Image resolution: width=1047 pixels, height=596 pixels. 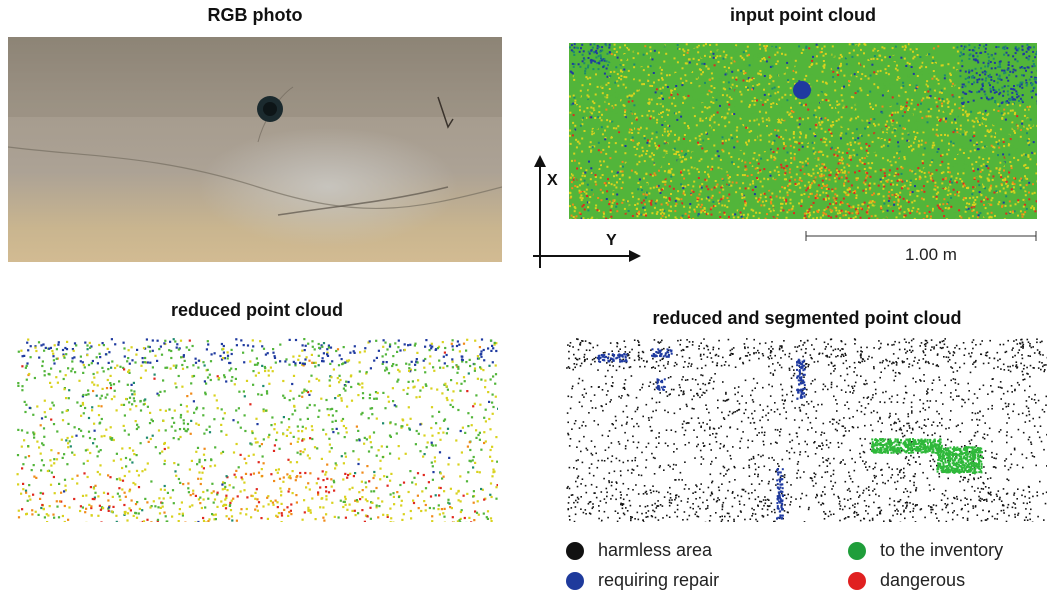 I want to click on y-axis-label: Y, so click(x=611, y=240).